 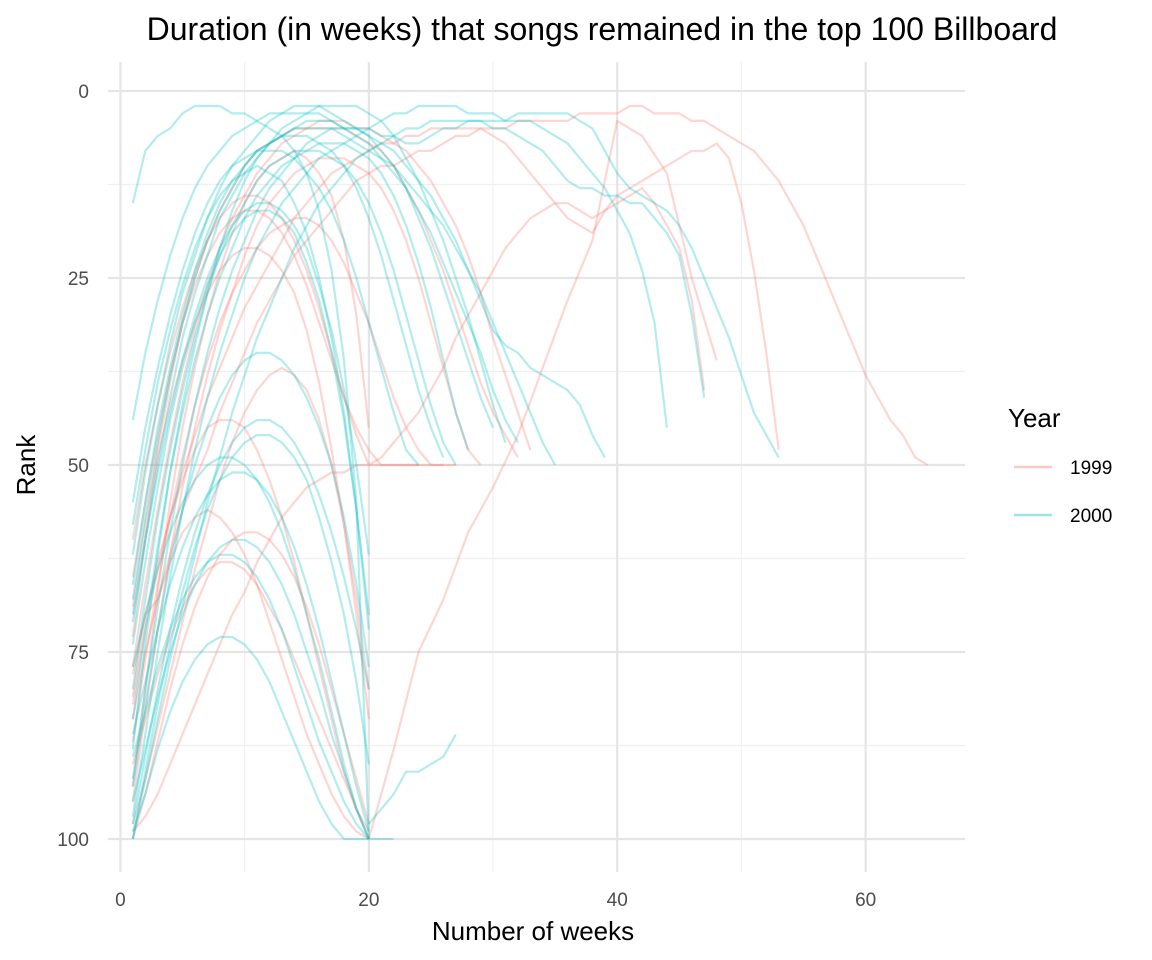 I want to click on legend-label-1999: 1999, so click(x=1091, y=468).